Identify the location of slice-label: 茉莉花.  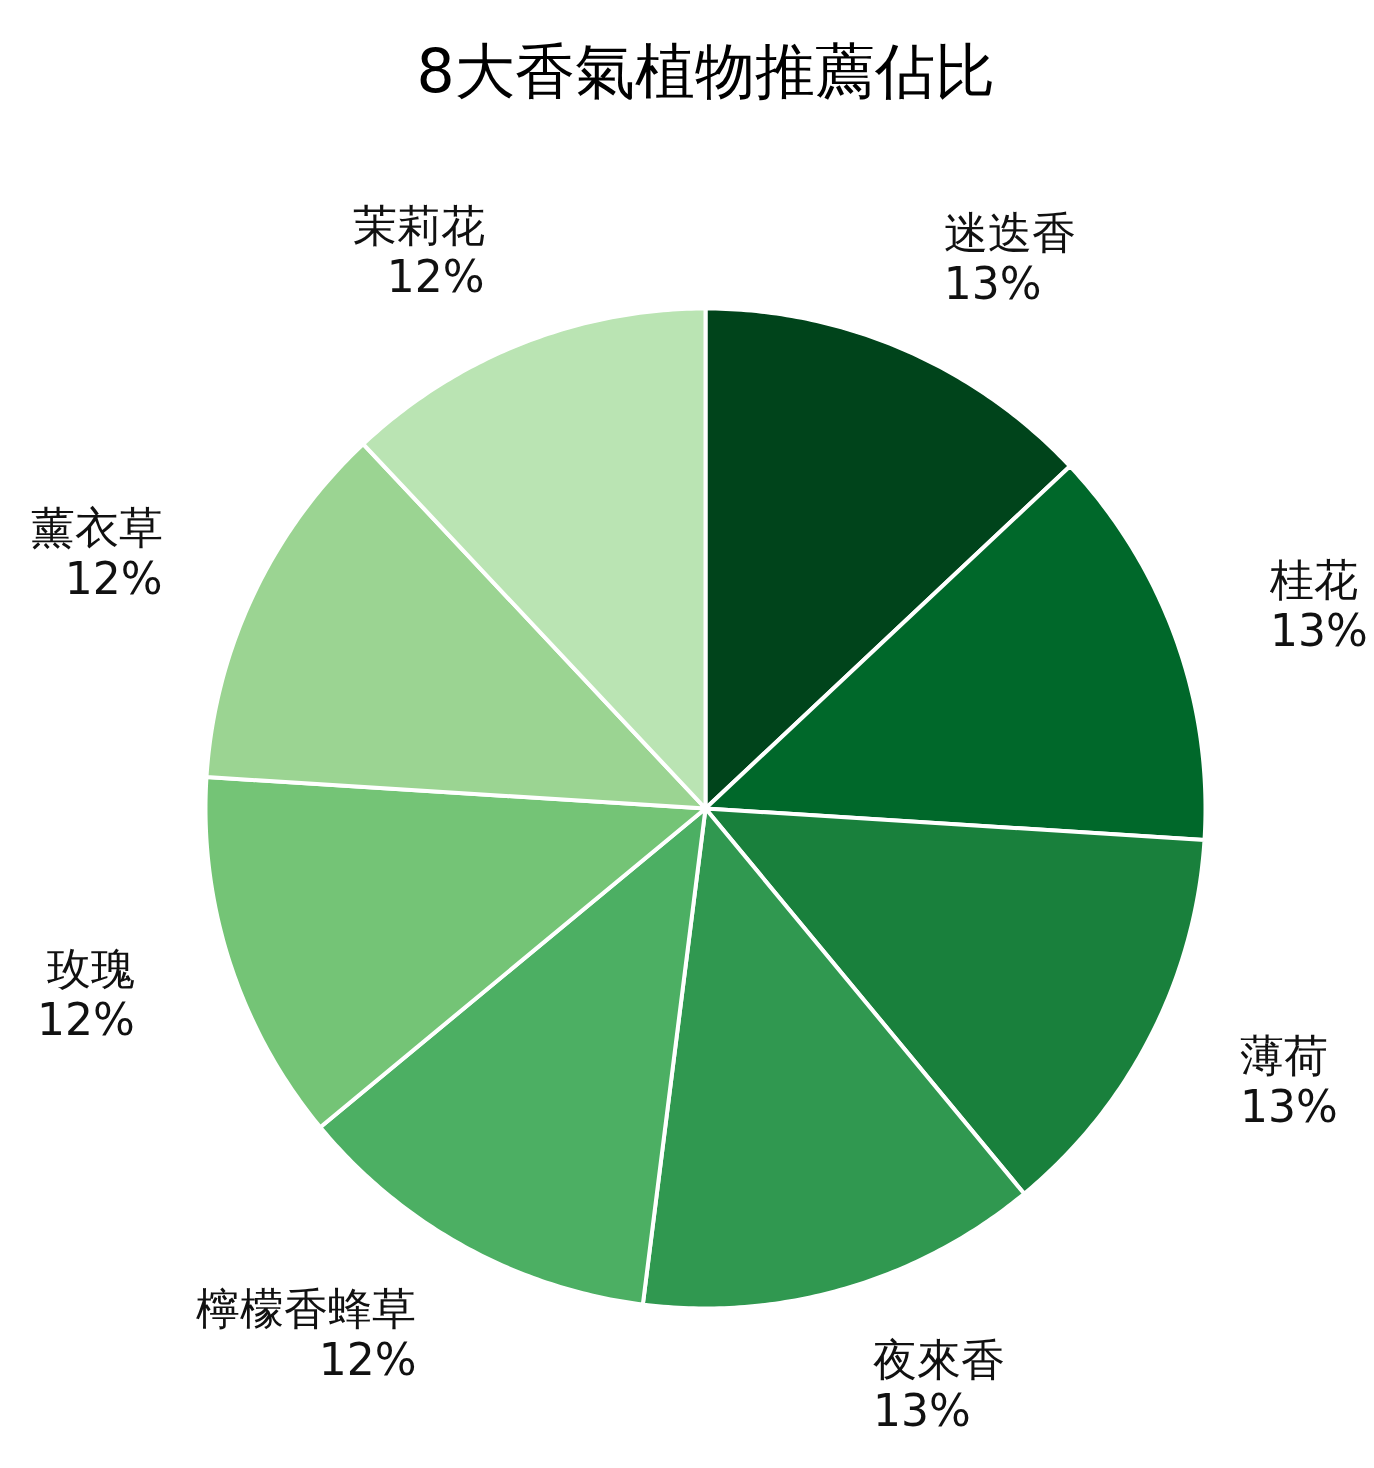
(418, 225).